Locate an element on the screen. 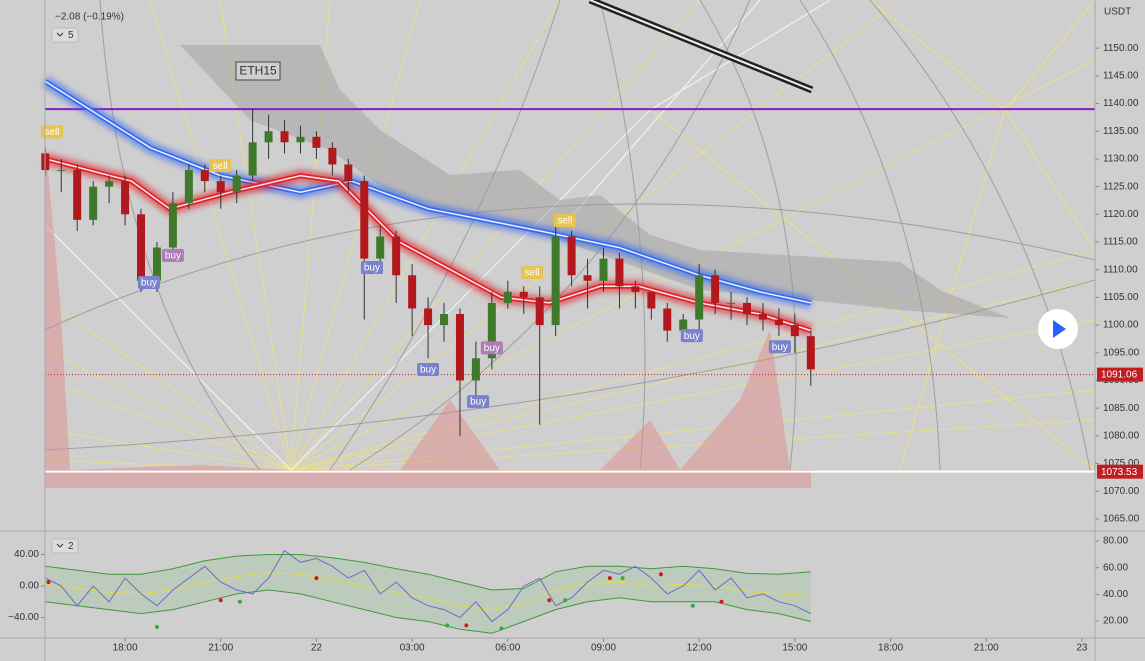 The image size is (1145, 661). play-icon is located at coordinates (1059, 329).